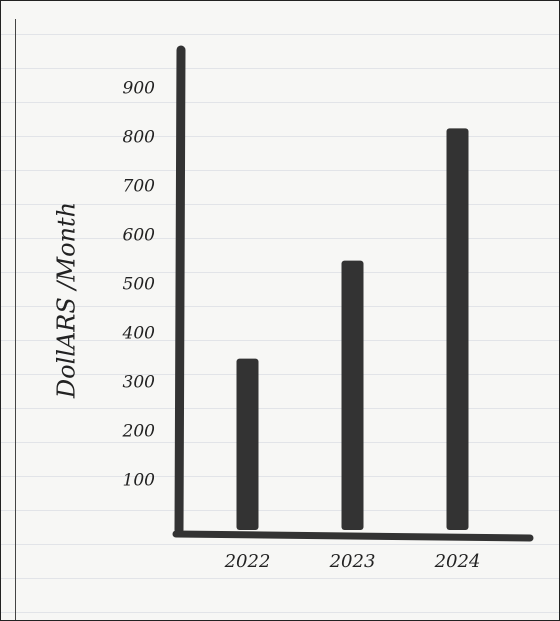 Image resolution: width=560 pixels, height=621 pixels. What do you see at coordinates (139, 334) in the screenshot?
I see `y-tick-label: 400` at bounding box center [139, 334].